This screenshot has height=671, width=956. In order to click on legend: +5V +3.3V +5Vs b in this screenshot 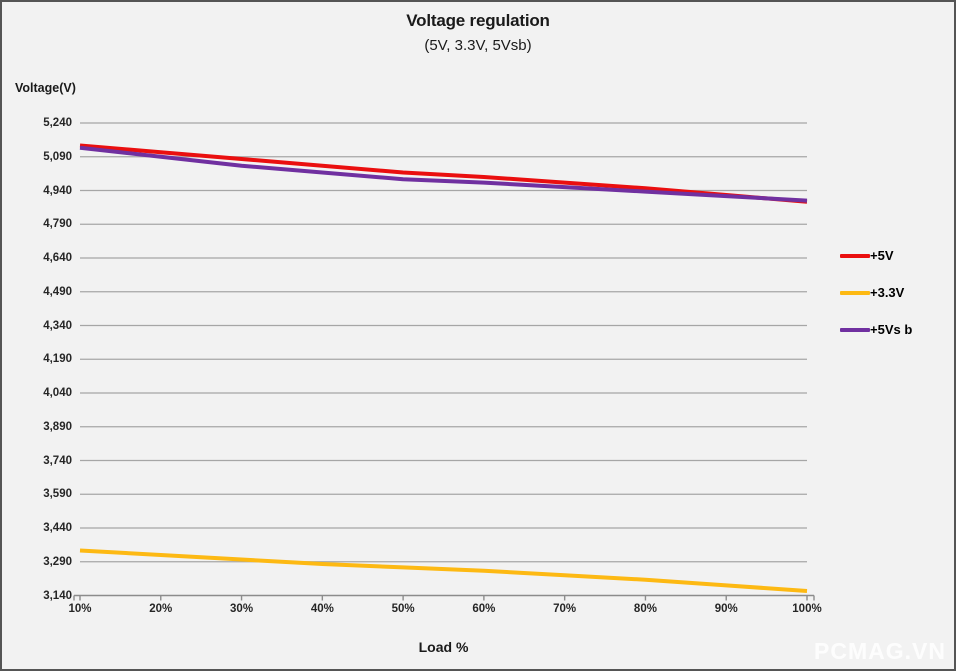, I will do `click(876, 300)`.